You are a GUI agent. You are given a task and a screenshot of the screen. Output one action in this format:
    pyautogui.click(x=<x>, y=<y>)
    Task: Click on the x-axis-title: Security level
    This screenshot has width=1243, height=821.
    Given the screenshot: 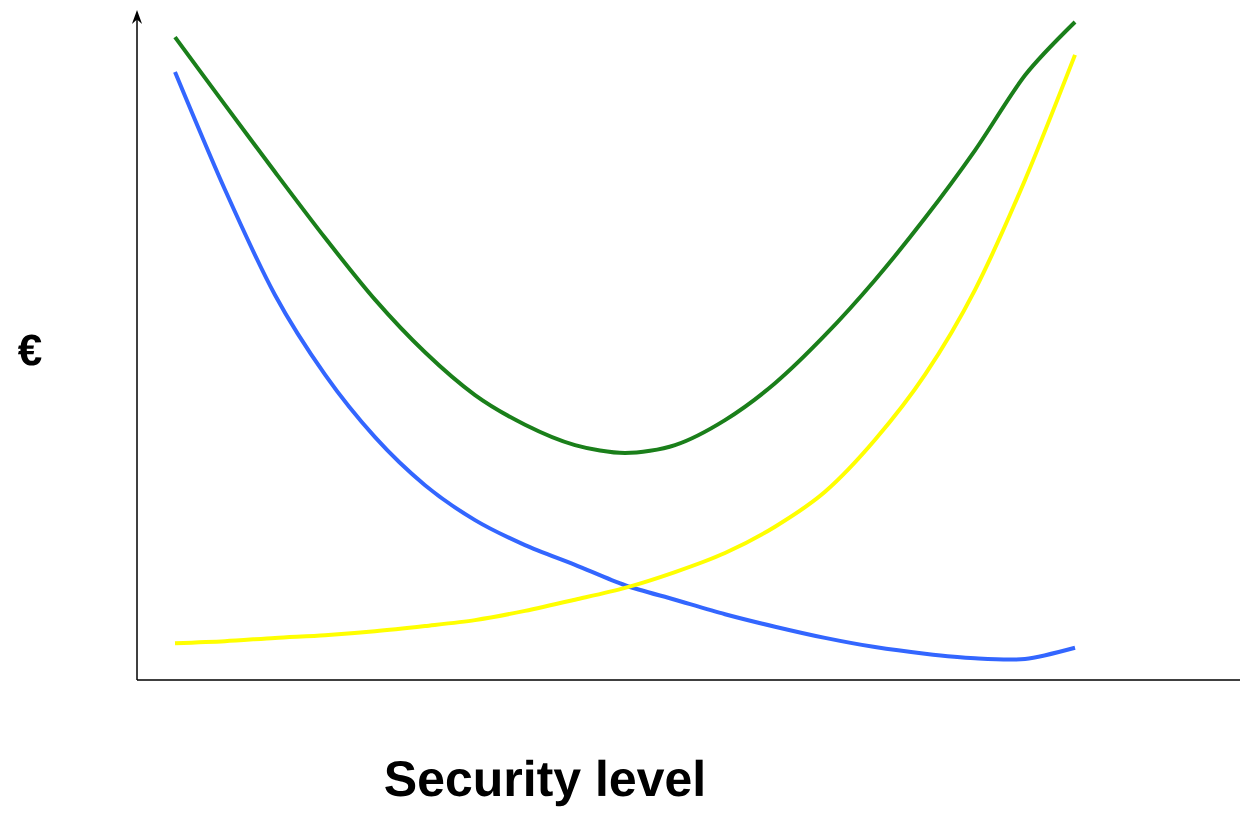 What is the action you would take?
    pyautogui.click(x=544, y=783)
    